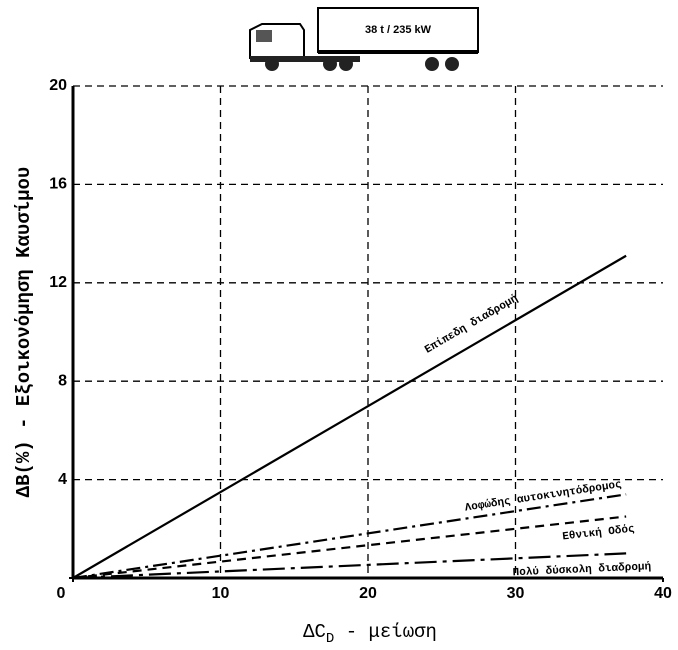  I want to click on y-tick-label: 16, so click(58, 184).